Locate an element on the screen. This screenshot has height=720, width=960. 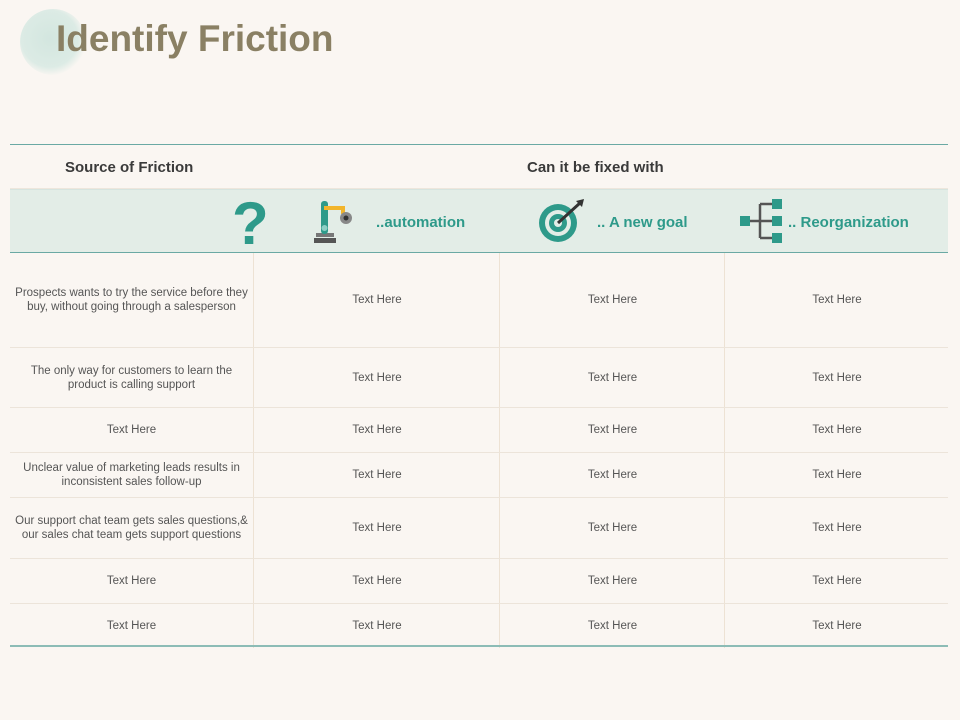
target-goal-icon is located at coordinates (561, 220).